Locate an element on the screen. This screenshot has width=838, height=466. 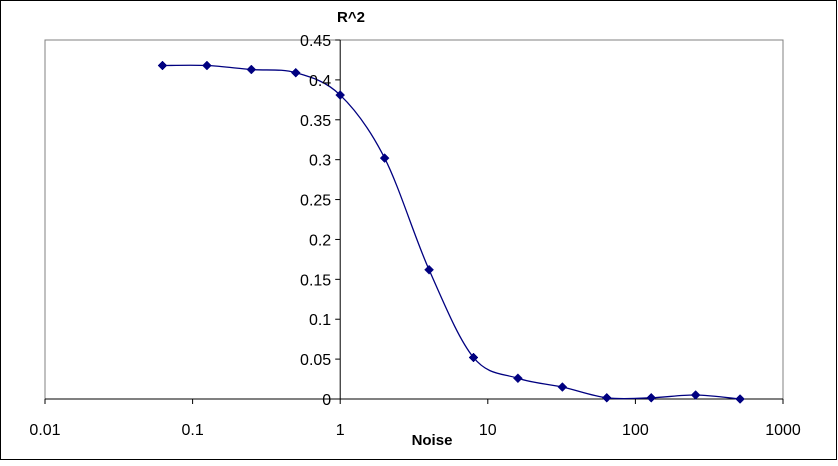
y-tick-label: 0.1 is located at coordinates (320, 320).